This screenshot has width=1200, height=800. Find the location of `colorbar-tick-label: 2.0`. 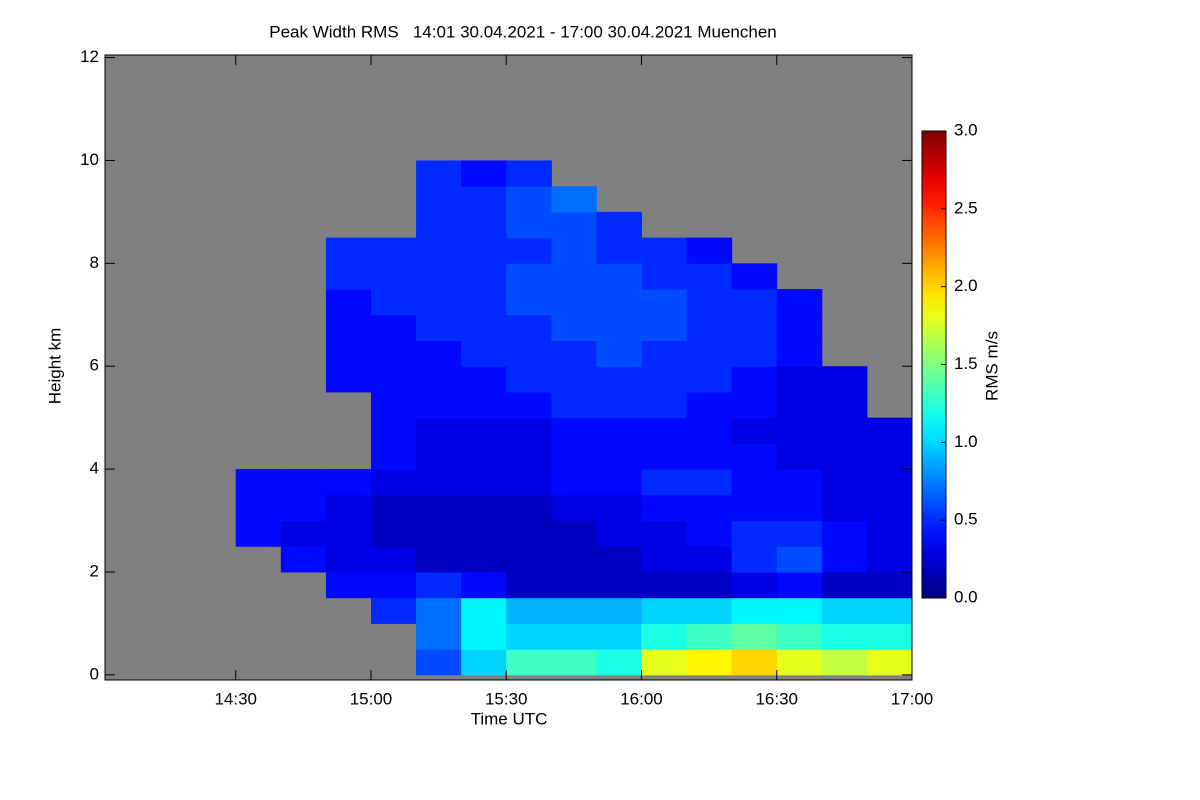

colorbar-tick-label: 2.0 is located at coordinates (966, 285).